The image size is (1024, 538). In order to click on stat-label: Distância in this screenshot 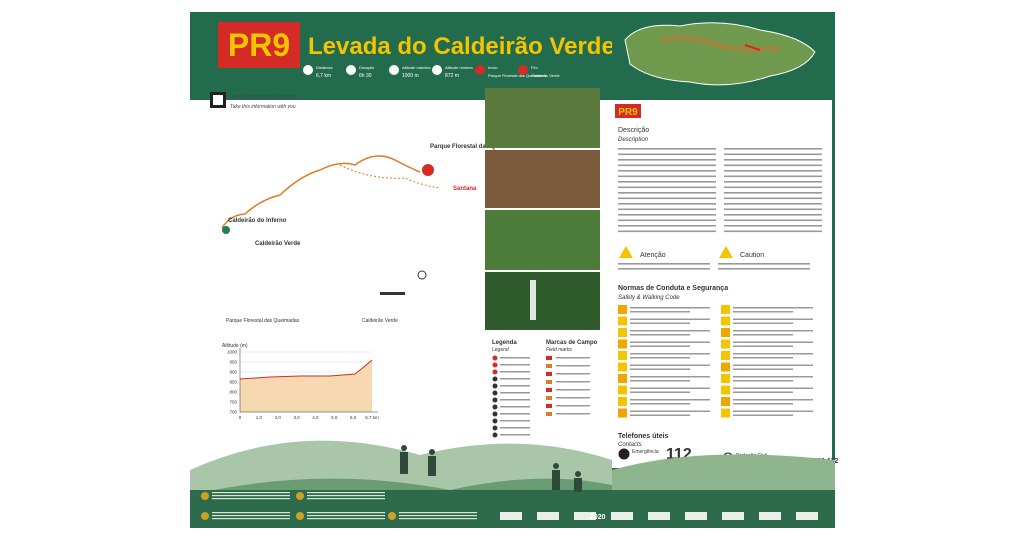, I will do `click(324, 67)`.